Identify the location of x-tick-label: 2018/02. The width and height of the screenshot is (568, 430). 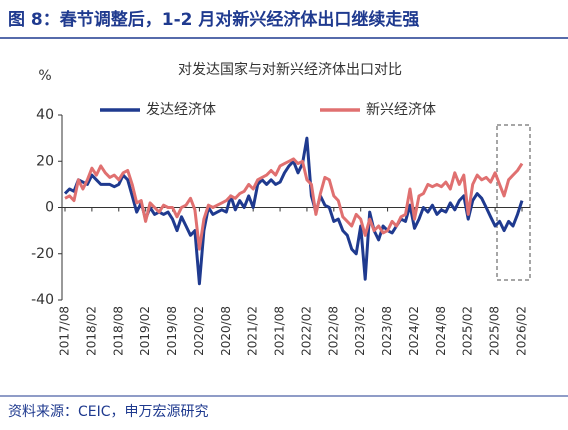
(91, 331).